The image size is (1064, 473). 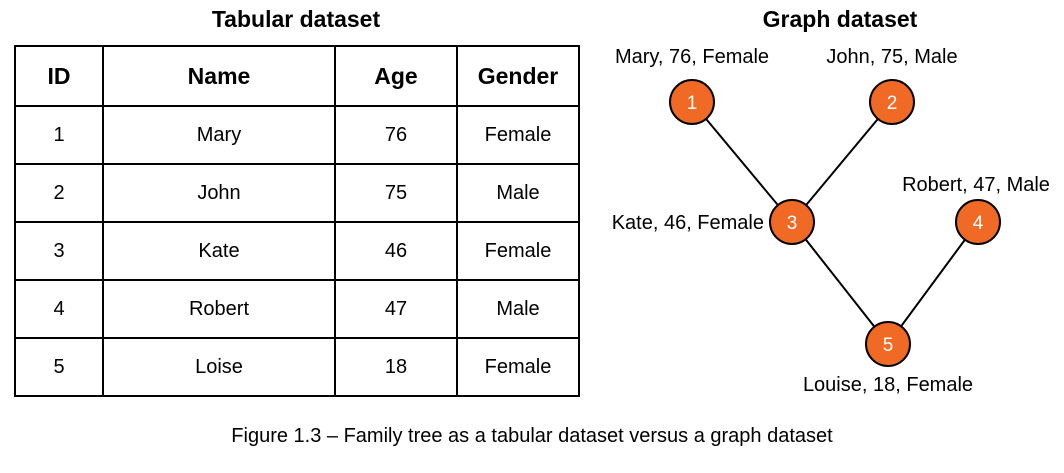 I want to click on cell-id: 3, so click(x=59, y=251).